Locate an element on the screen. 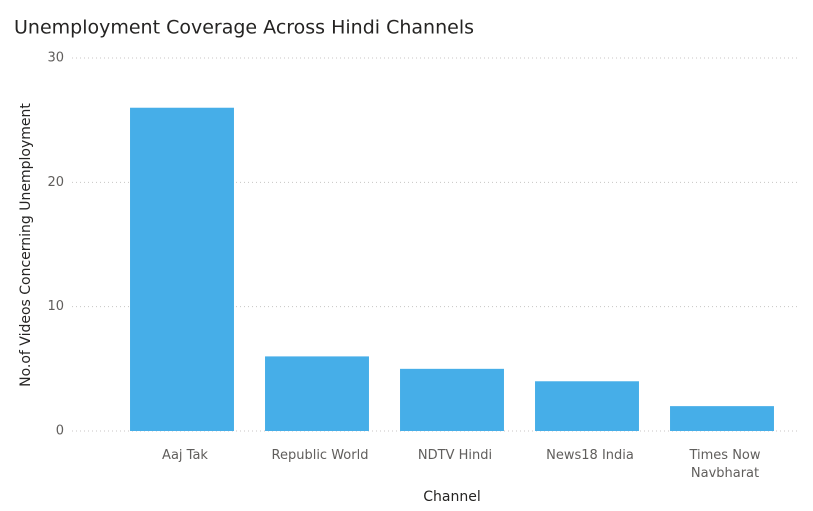  x-tick-label: Aaj Tak is located at coordinates (185, 455).